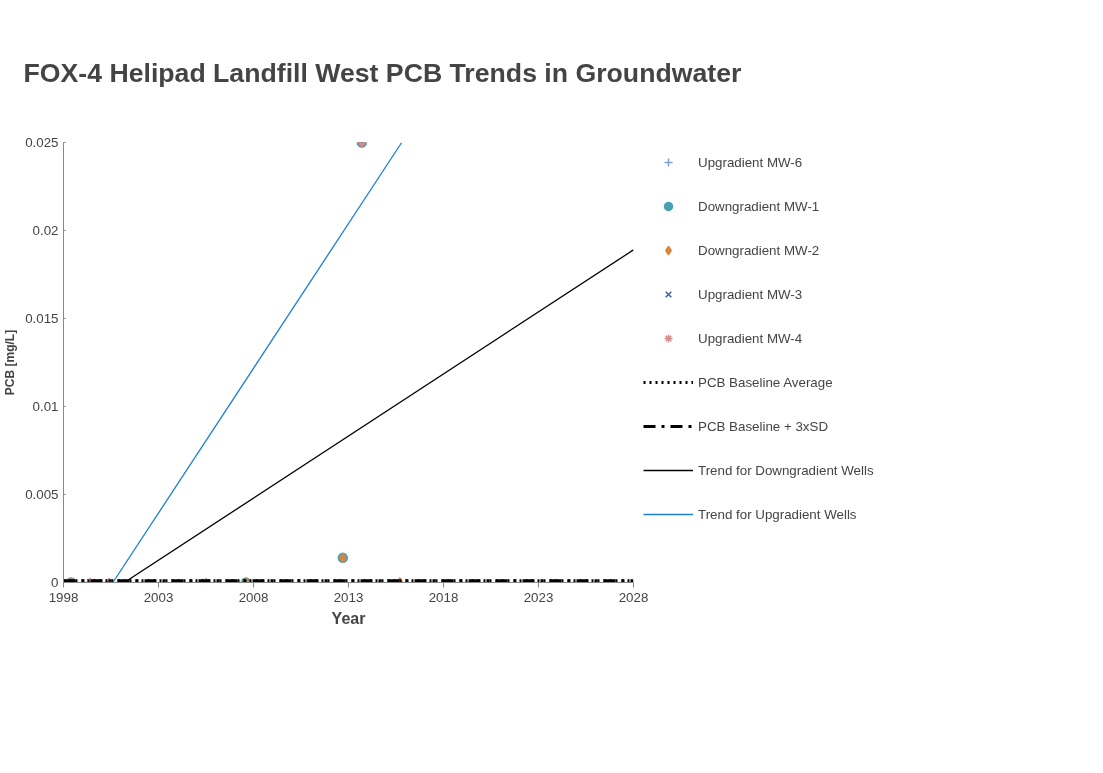  I want to click on y-tick-label: 0, so click(55, 582).